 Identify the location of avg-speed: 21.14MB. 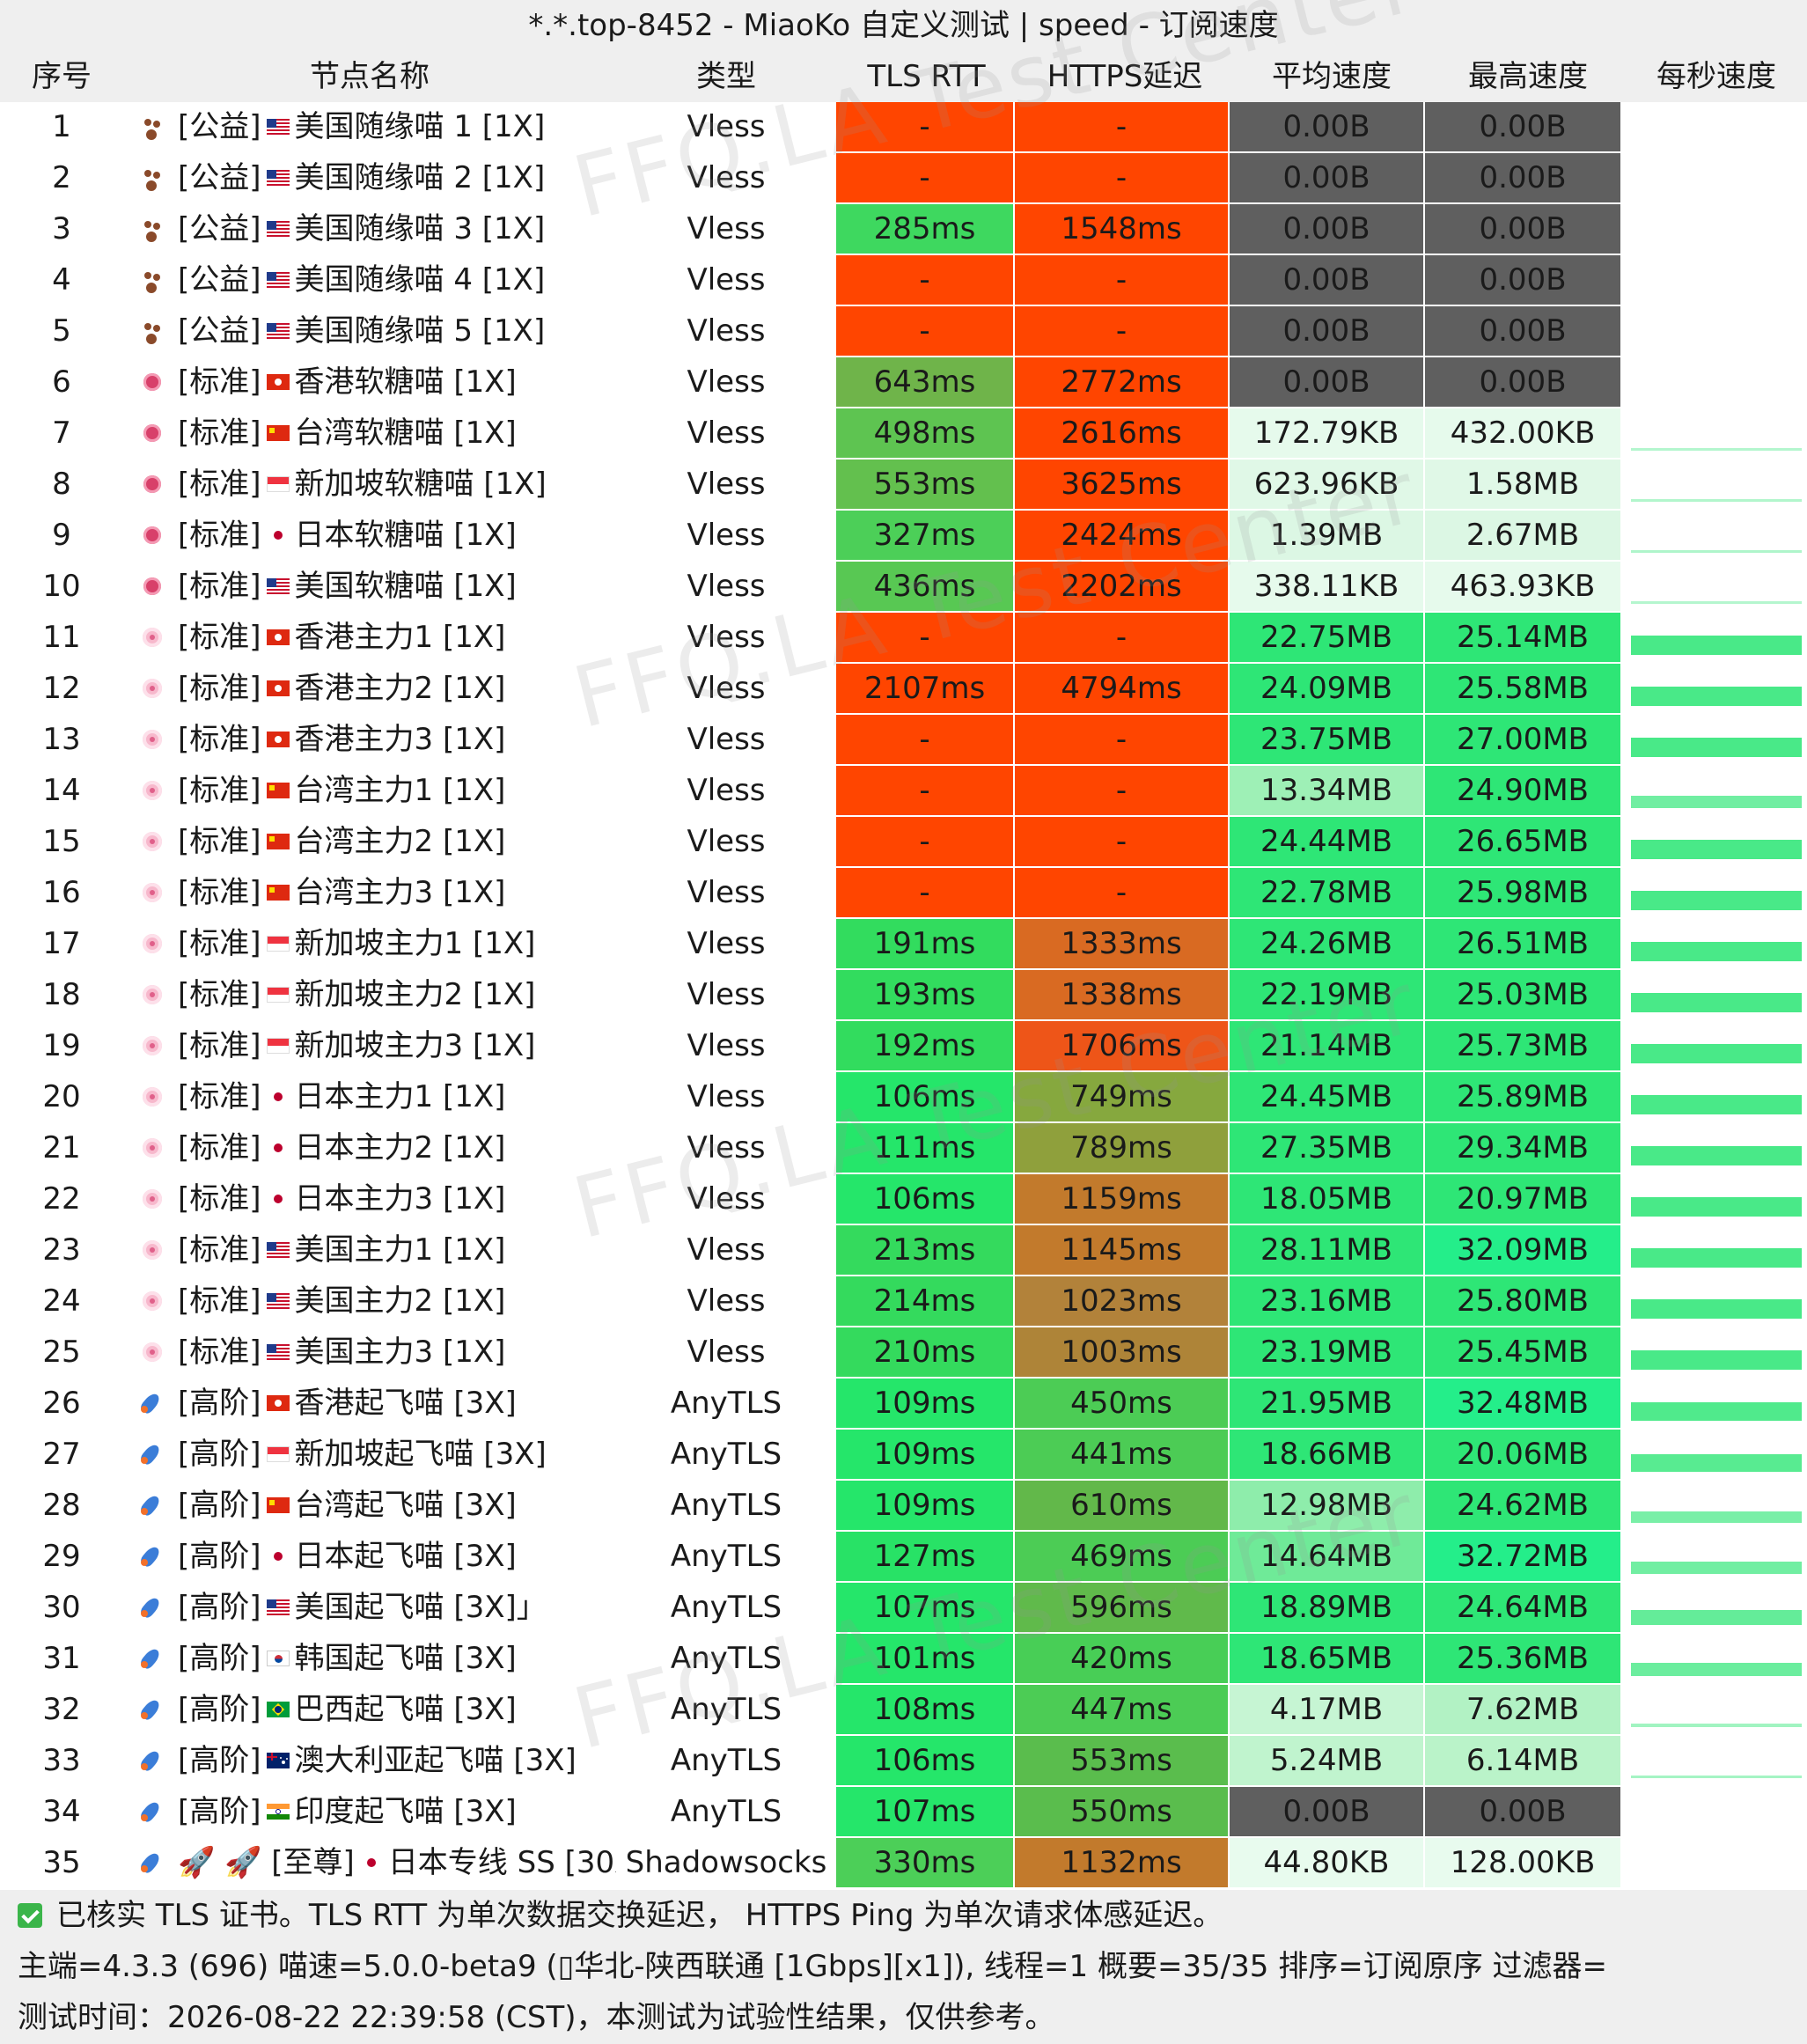
(1328, 1045).